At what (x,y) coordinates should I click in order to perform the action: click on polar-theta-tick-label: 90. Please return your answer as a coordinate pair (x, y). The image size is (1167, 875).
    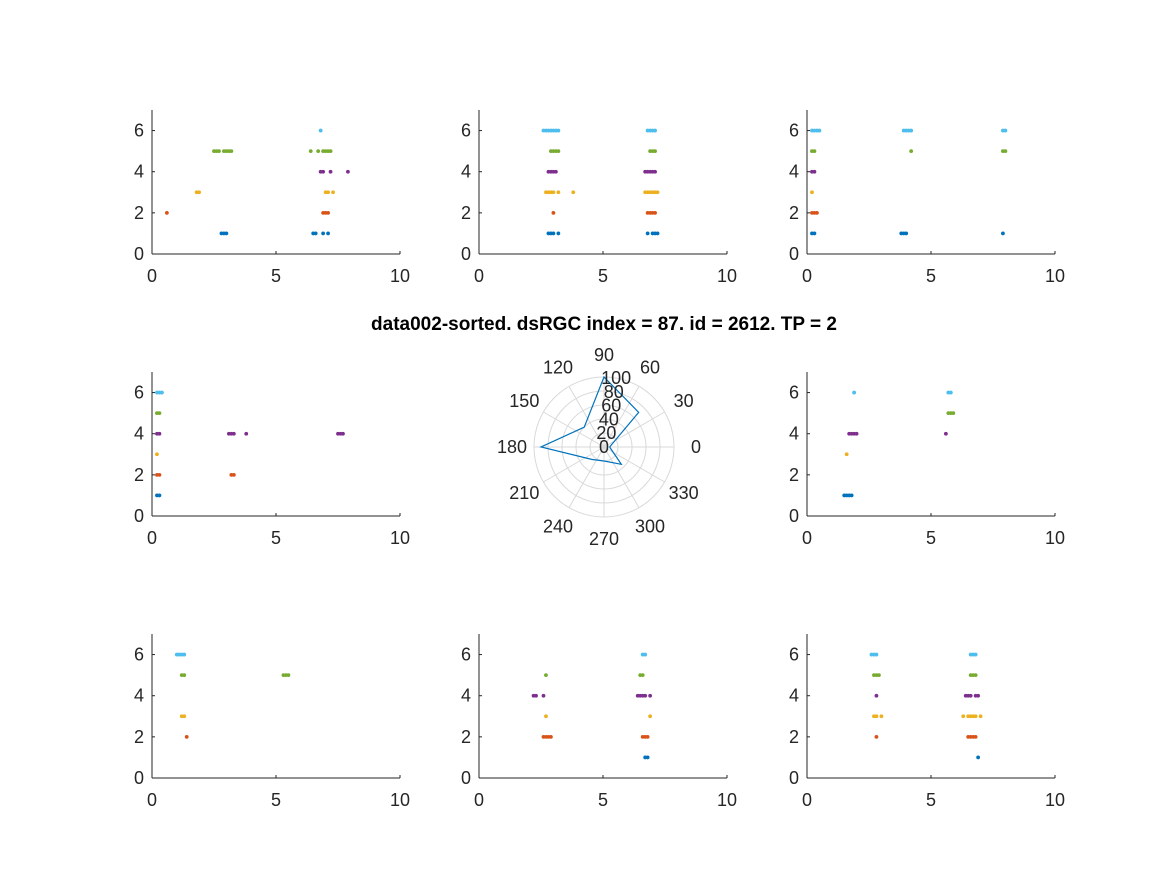
    Looking at the image, I should click on (604, 355).